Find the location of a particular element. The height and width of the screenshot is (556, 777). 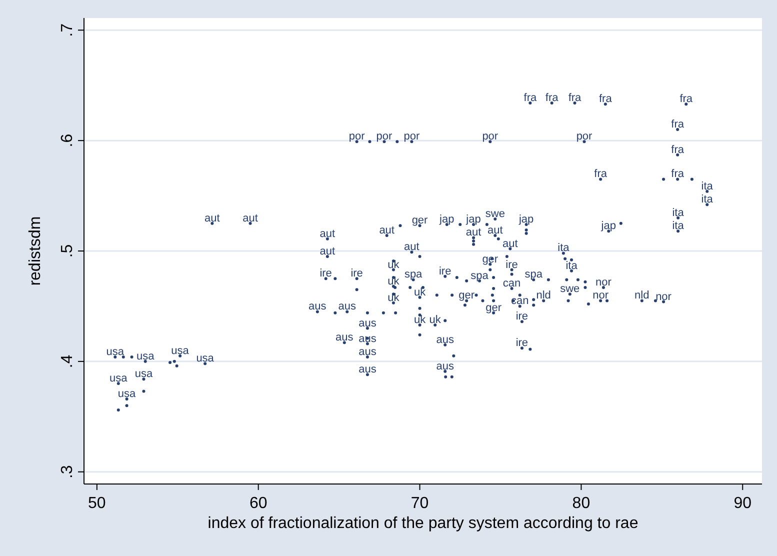

x-tick-label: 70 is located at coordinates (419, 503).